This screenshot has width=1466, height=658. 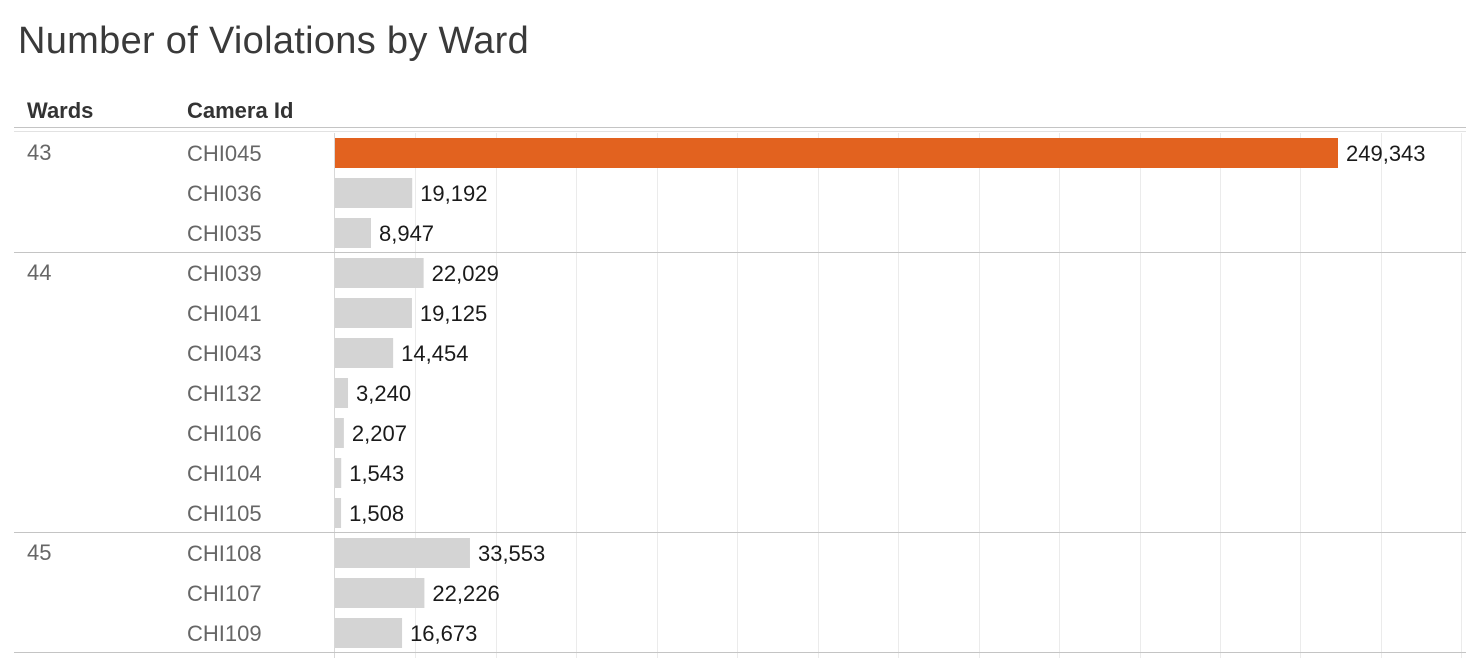 What do you see at coordinates (453, 193) in the screenshot?
I see `value-label-CHI036: 19,192` at bounding box center [453, 193].